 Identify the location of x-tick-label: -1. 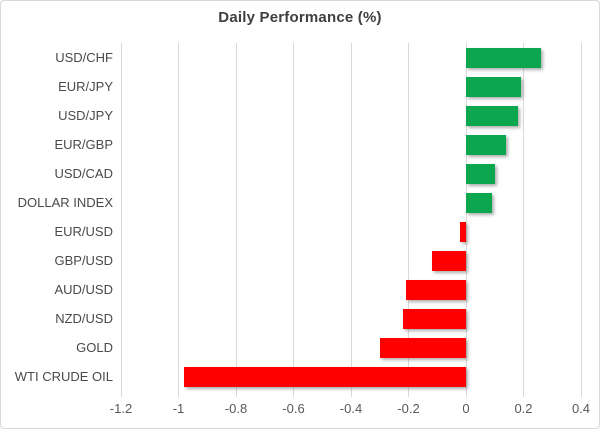
(178, 408).